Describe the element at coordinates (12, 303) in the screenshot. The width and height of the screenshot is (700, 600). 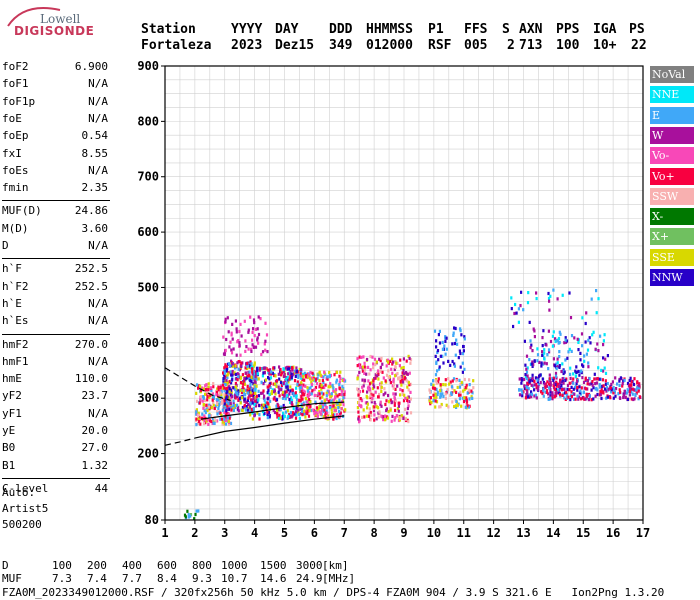
I see `param-name: h`E` at that location.